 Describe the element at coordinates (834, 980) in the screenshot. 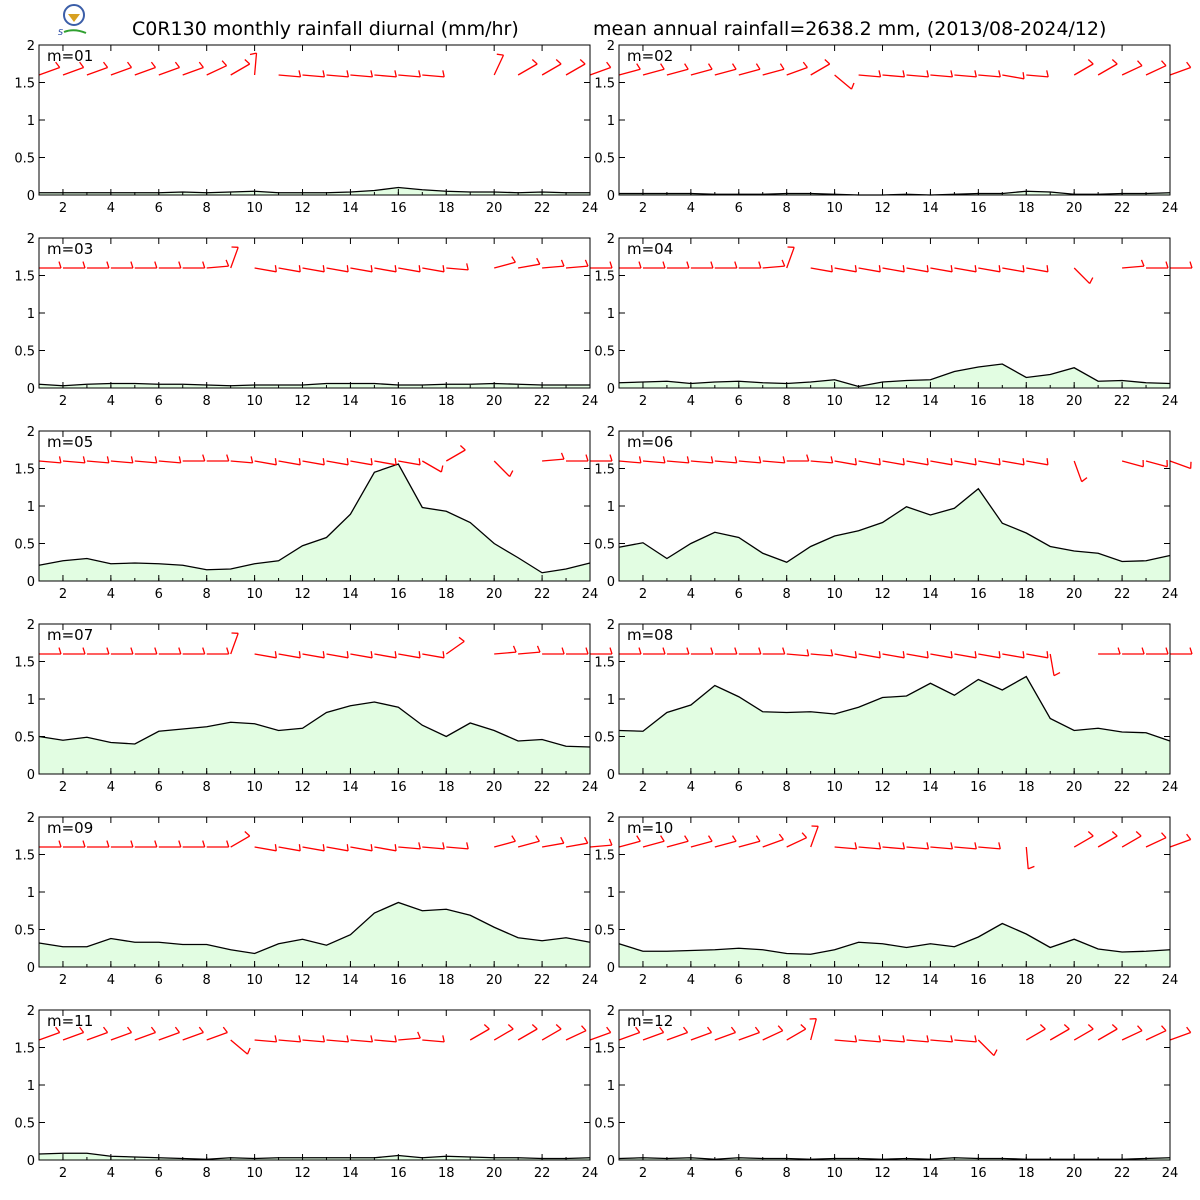

I see `x-tick-label: 10` at that location.